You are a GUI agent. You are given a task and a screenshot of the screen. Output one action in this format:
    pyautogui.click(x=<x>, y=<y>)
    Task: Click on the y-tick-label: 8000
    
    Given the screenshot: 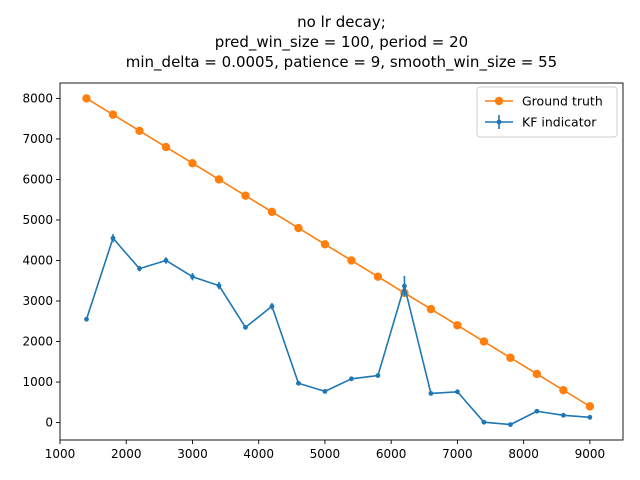 What is the action you would take?
    pyautogui.click(x=37, y=98)
    